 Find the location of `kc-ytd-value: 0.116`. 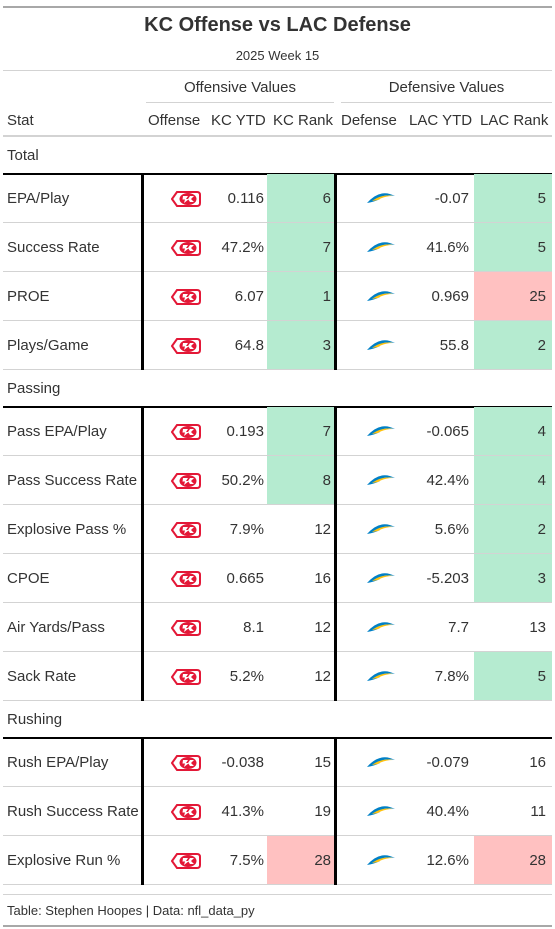

kc-ytd-value: 0.116 is located at coordinates (245, 198).